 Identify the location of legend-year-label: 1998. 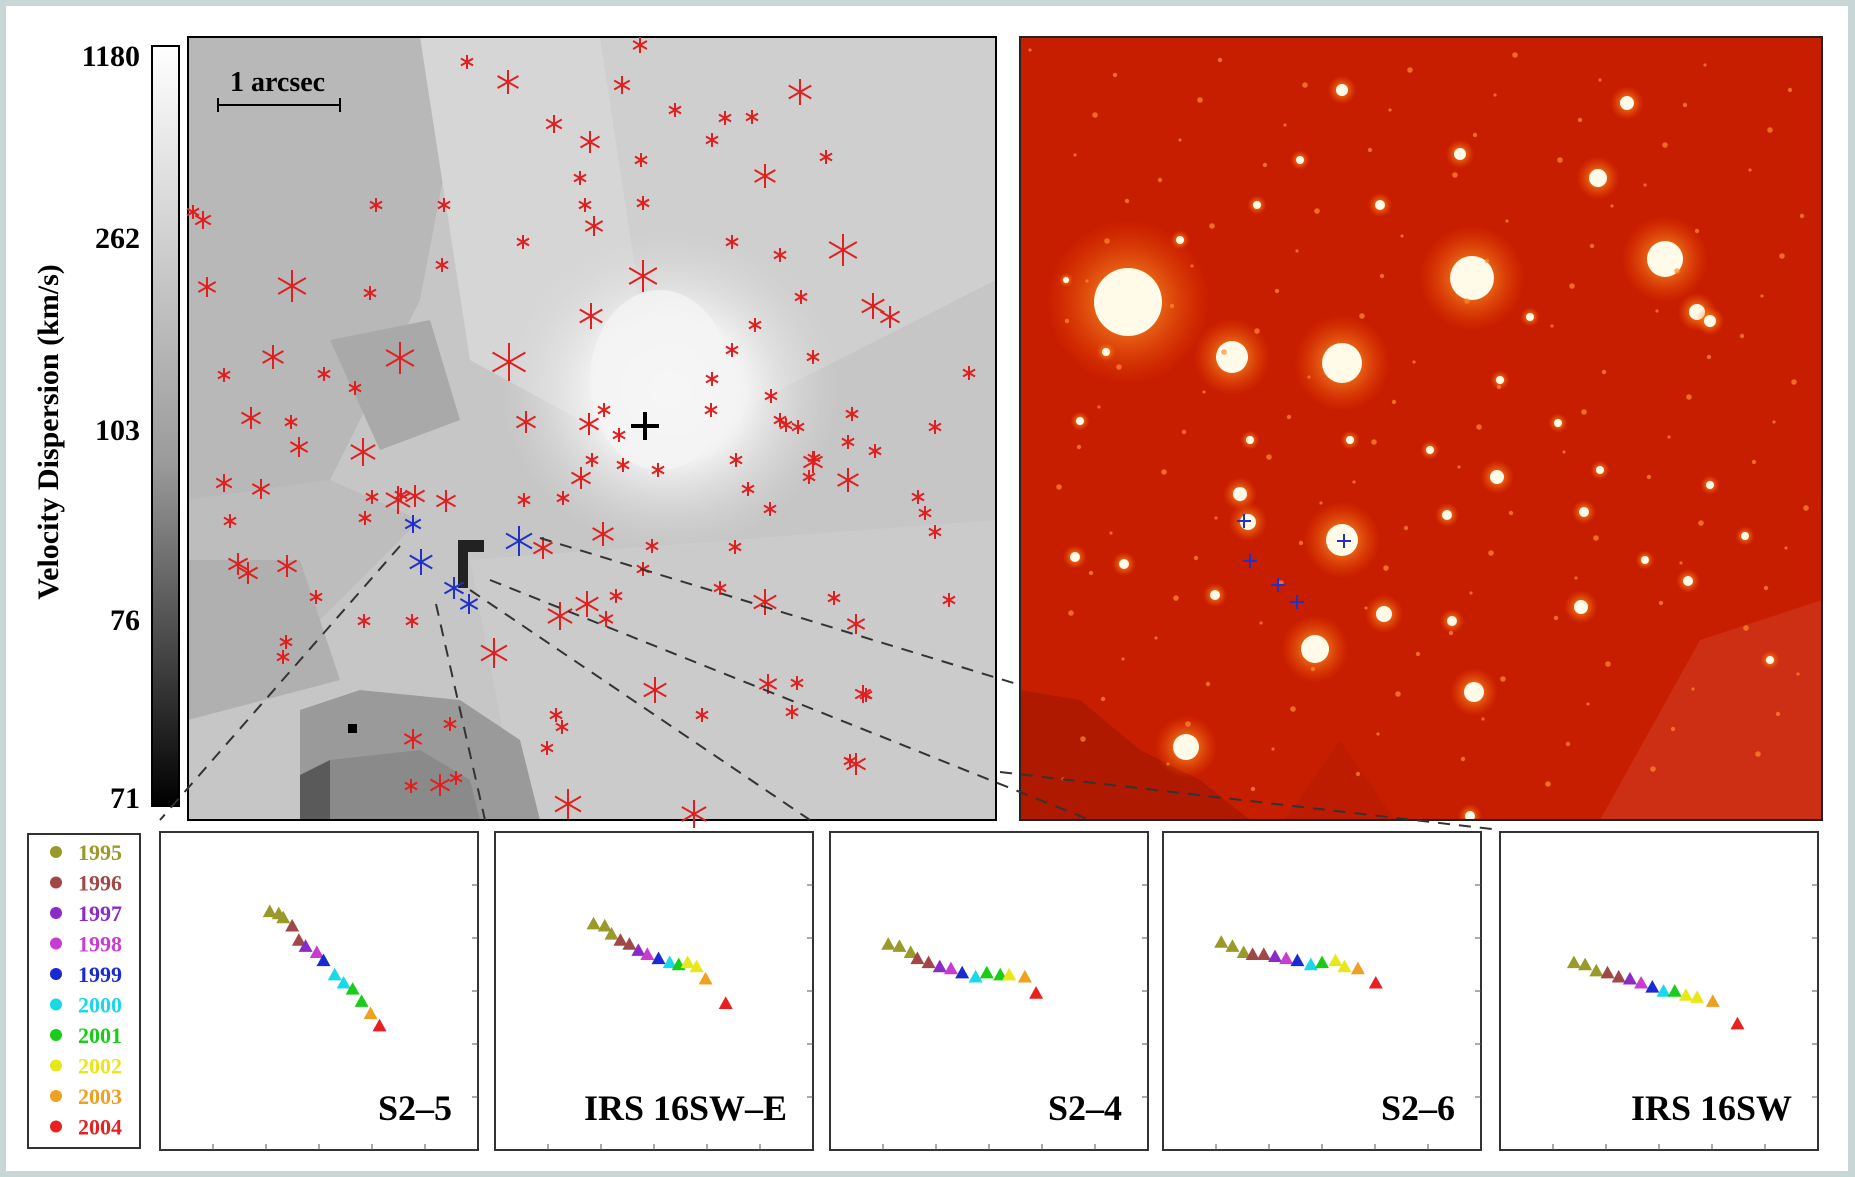
(100, 944).